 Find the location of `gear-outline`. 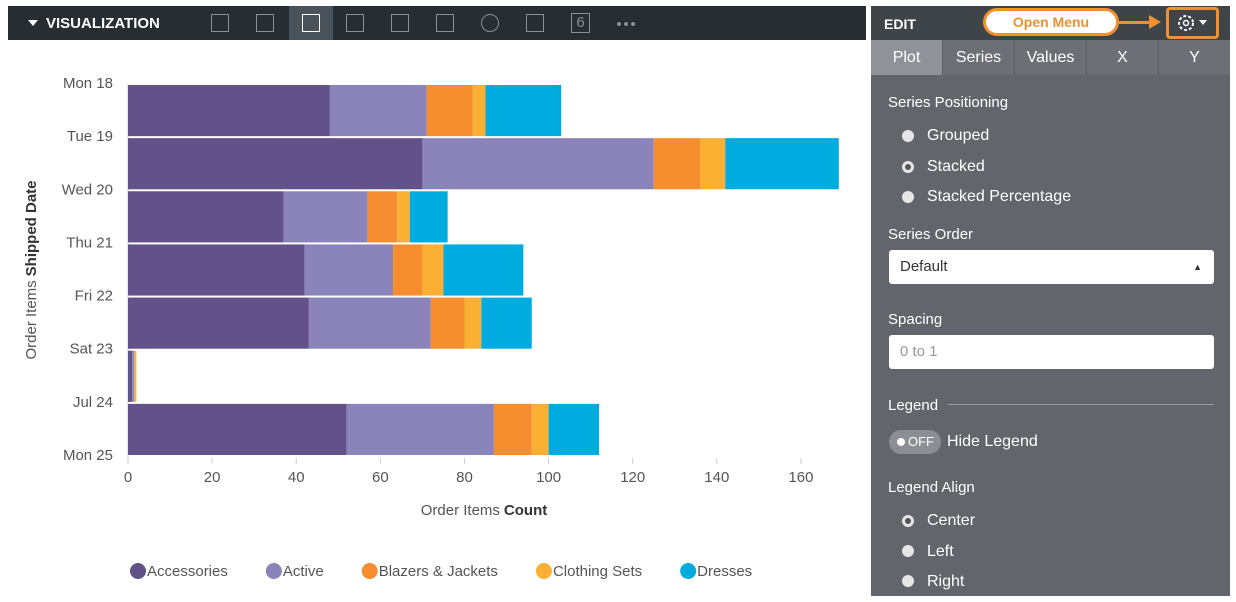

gear-outline is located at coordinates (1186, 23).